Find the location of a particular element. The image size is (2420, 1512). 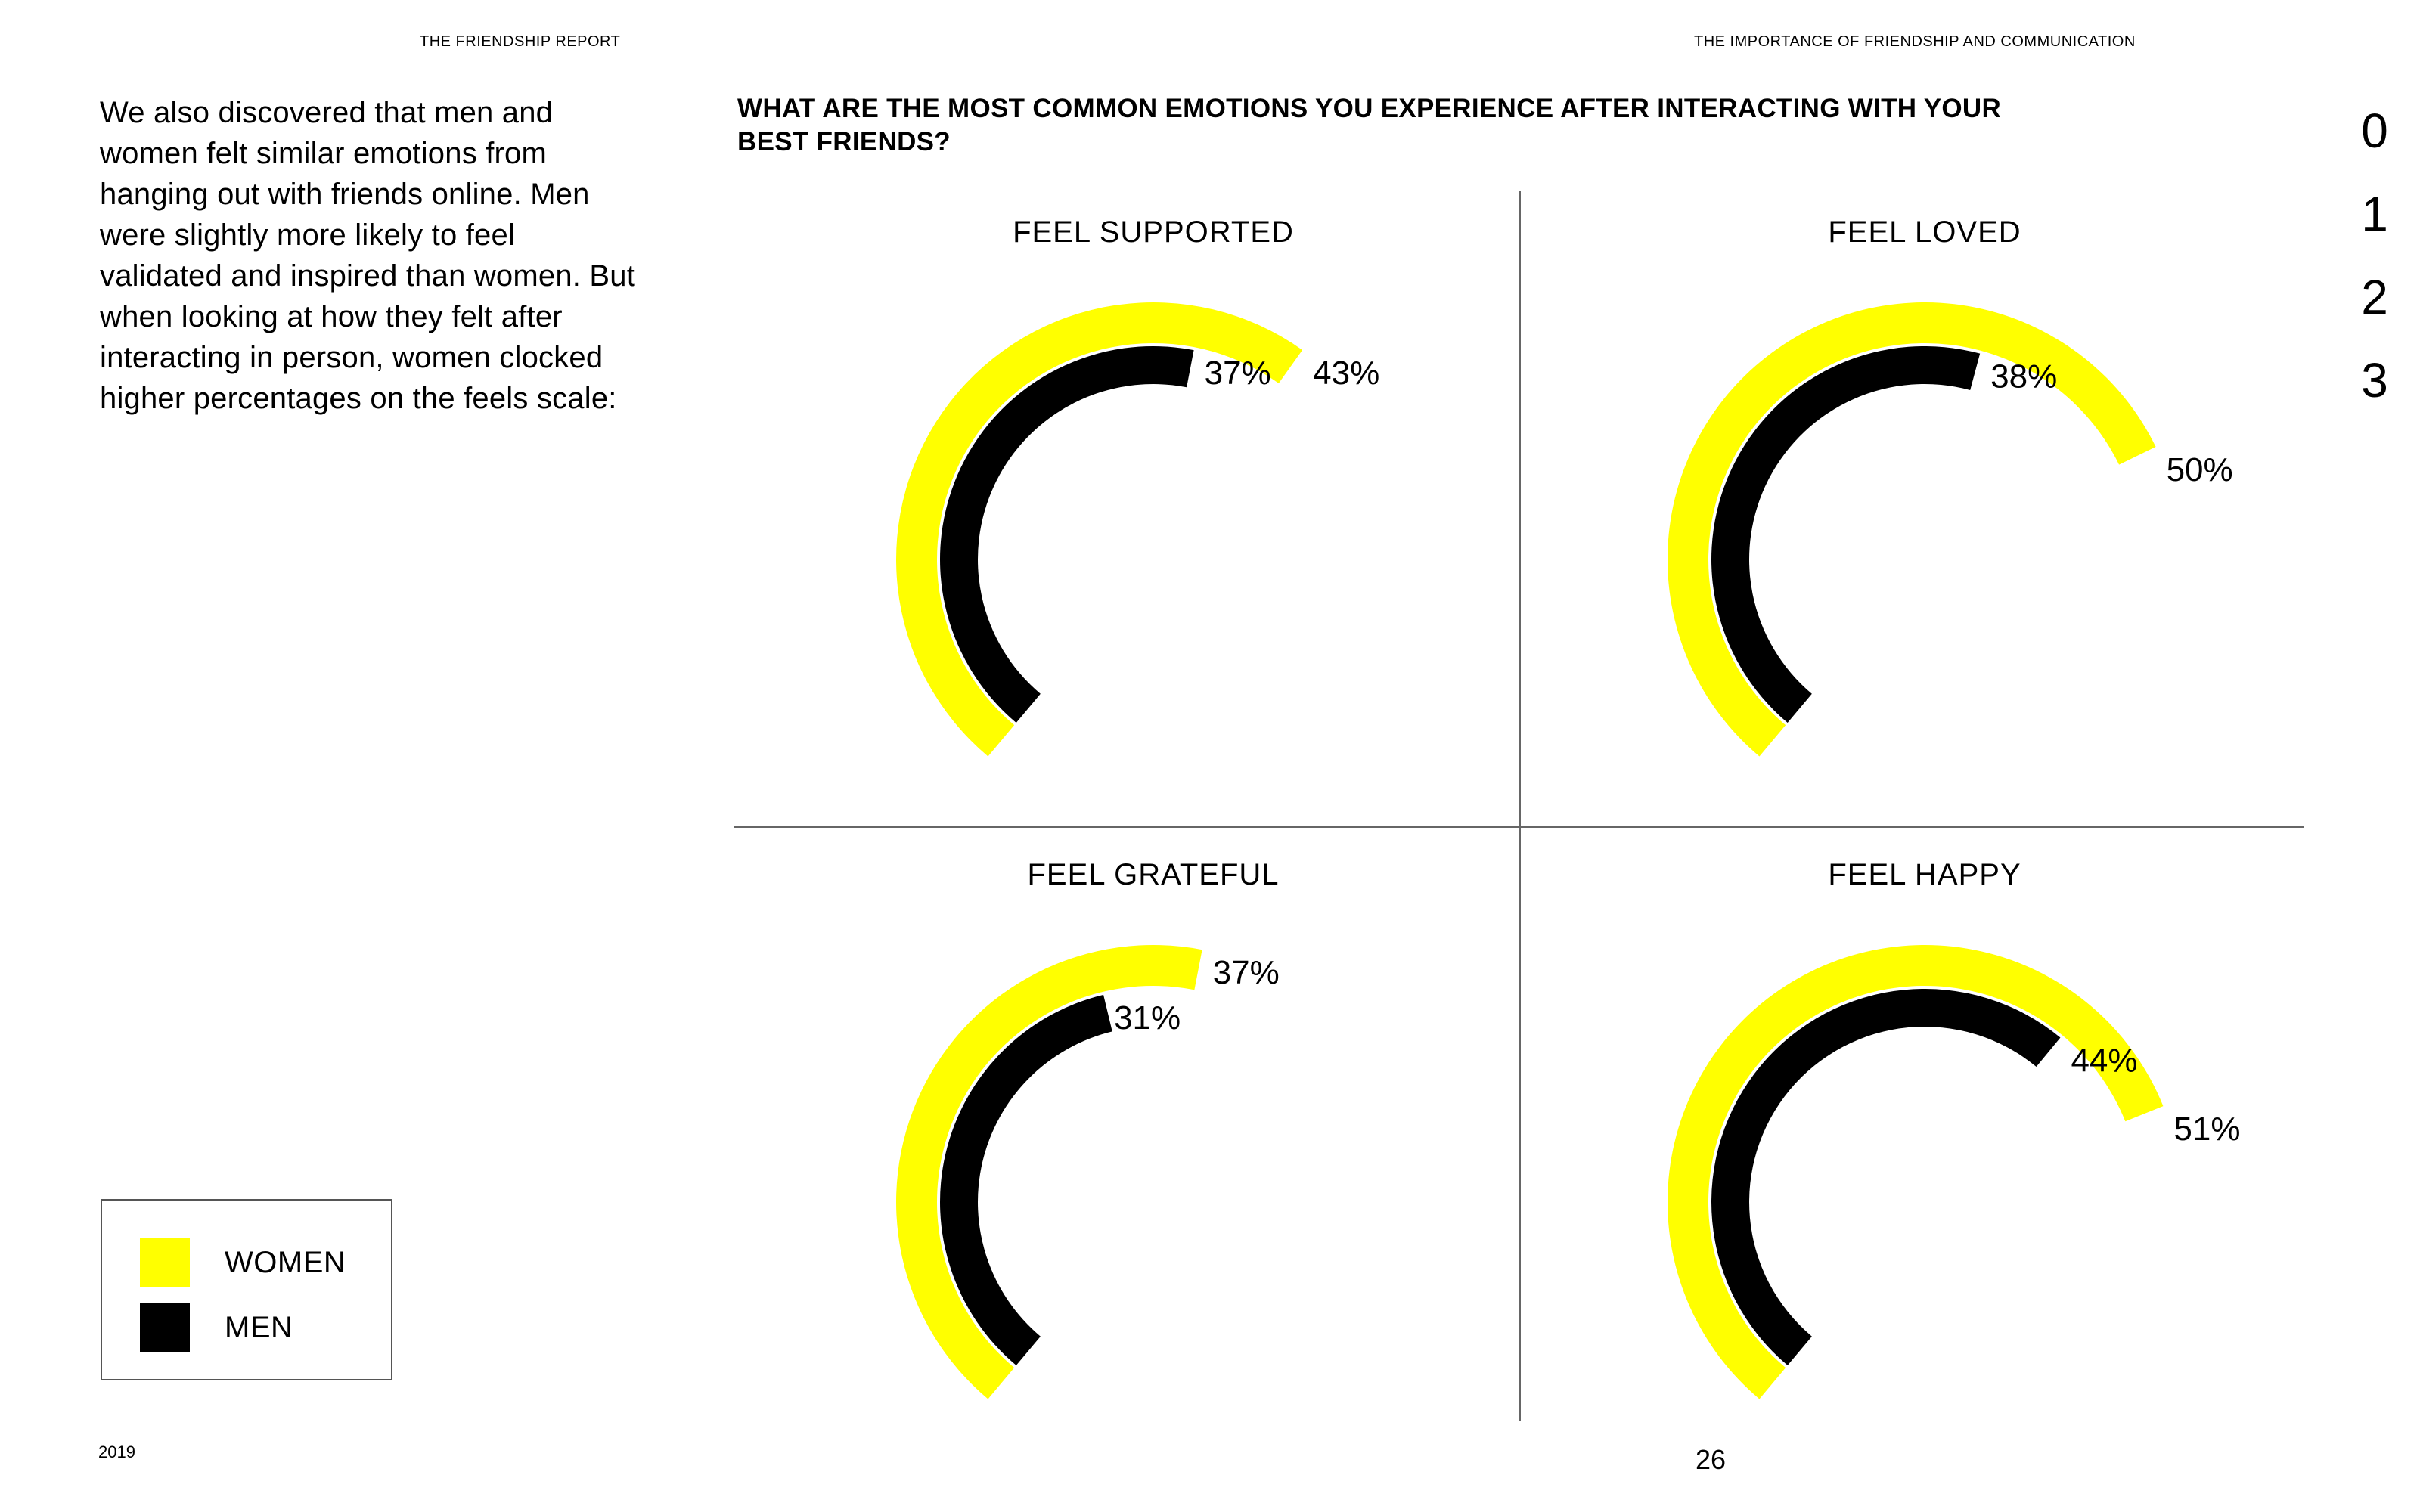

value-label-men: 44% is located at coordinates (2104, 1060).